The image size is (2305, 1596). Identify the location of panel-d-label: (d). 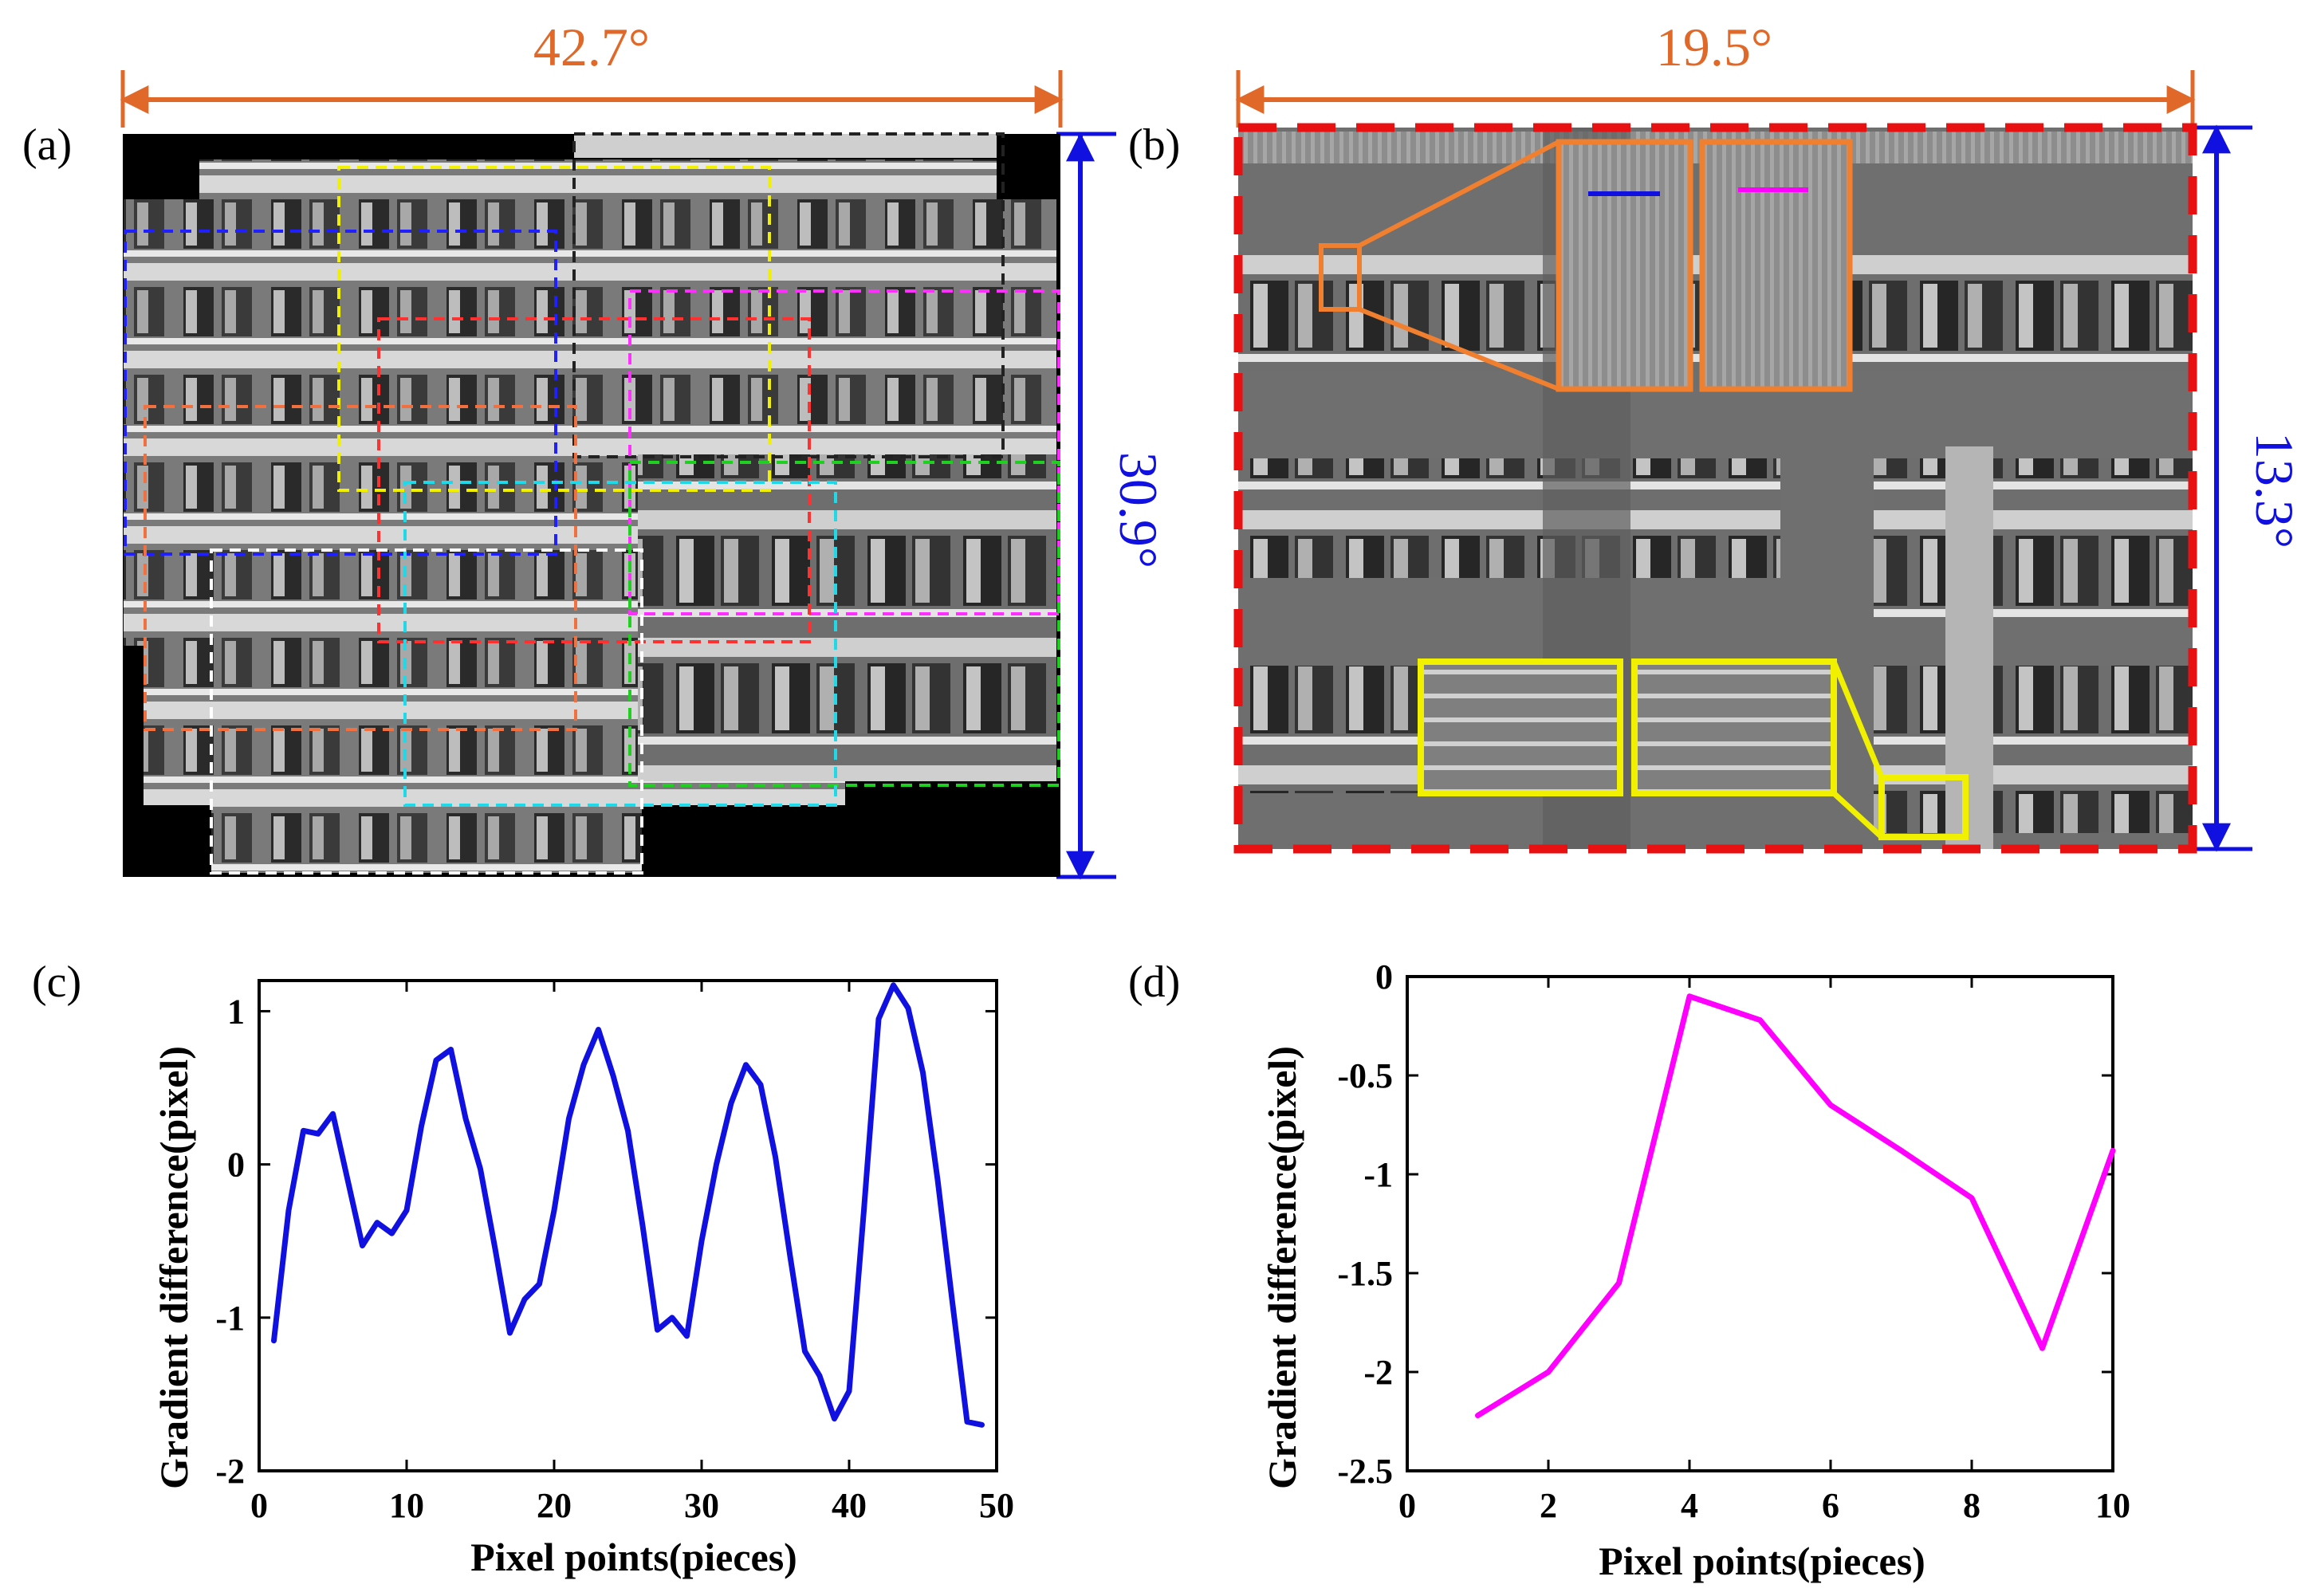
(1154, 982).